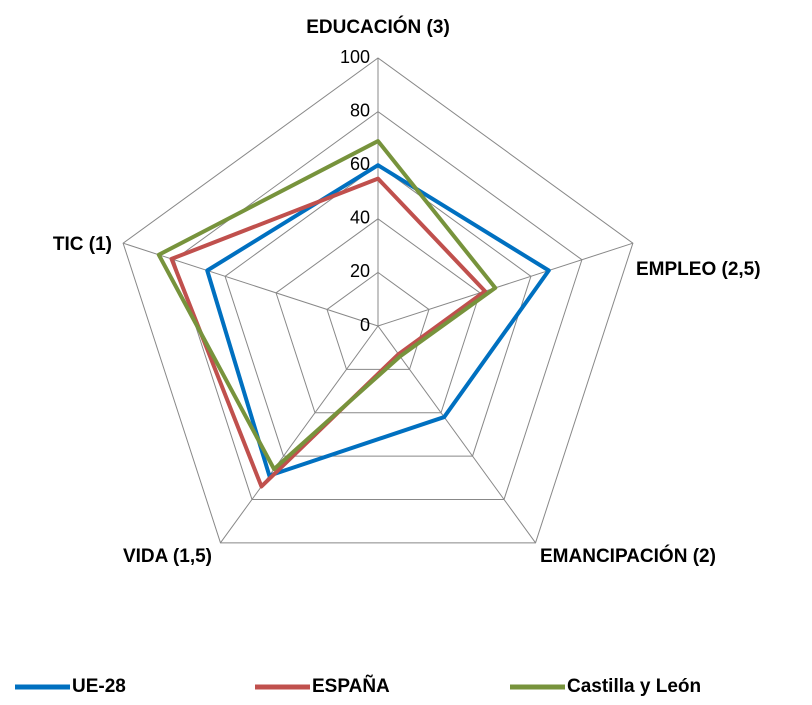  What do you see at coordinates (378, 27) in the screenshot?
I see `axis-label: EDUCACIÓN (3)` at bounding box center [378, 27].